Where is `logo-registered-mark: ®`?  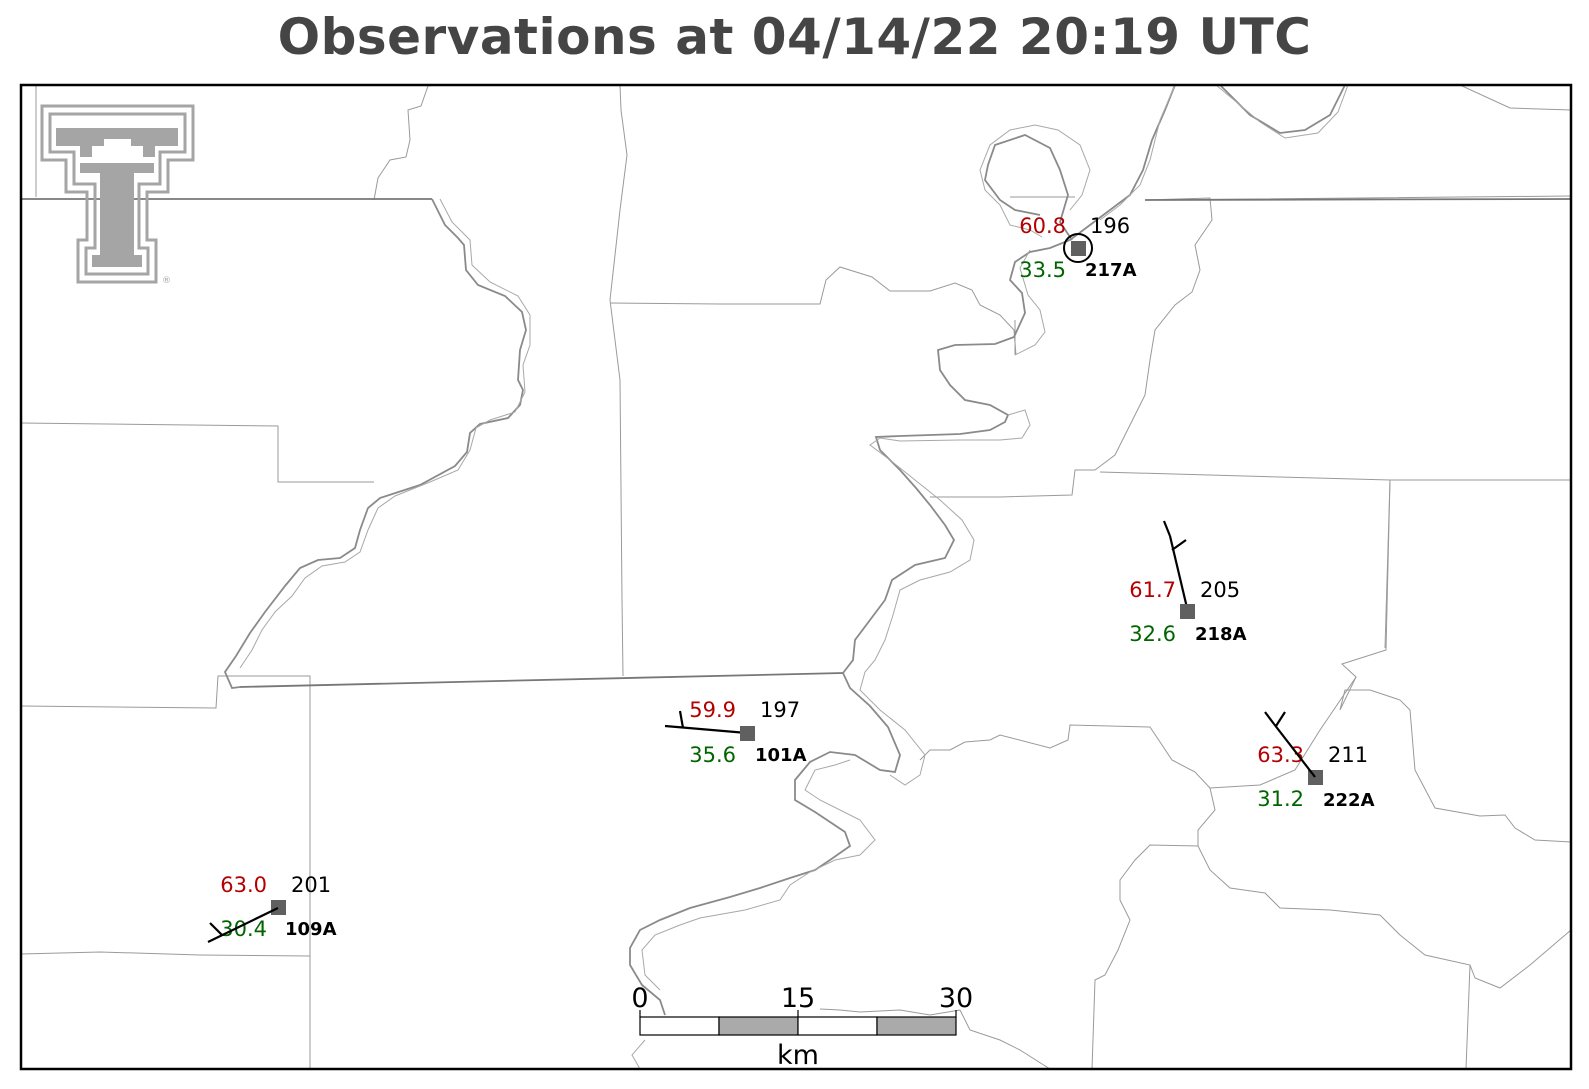
logo-registered-mark: ® is located at coordinates (166, 281).